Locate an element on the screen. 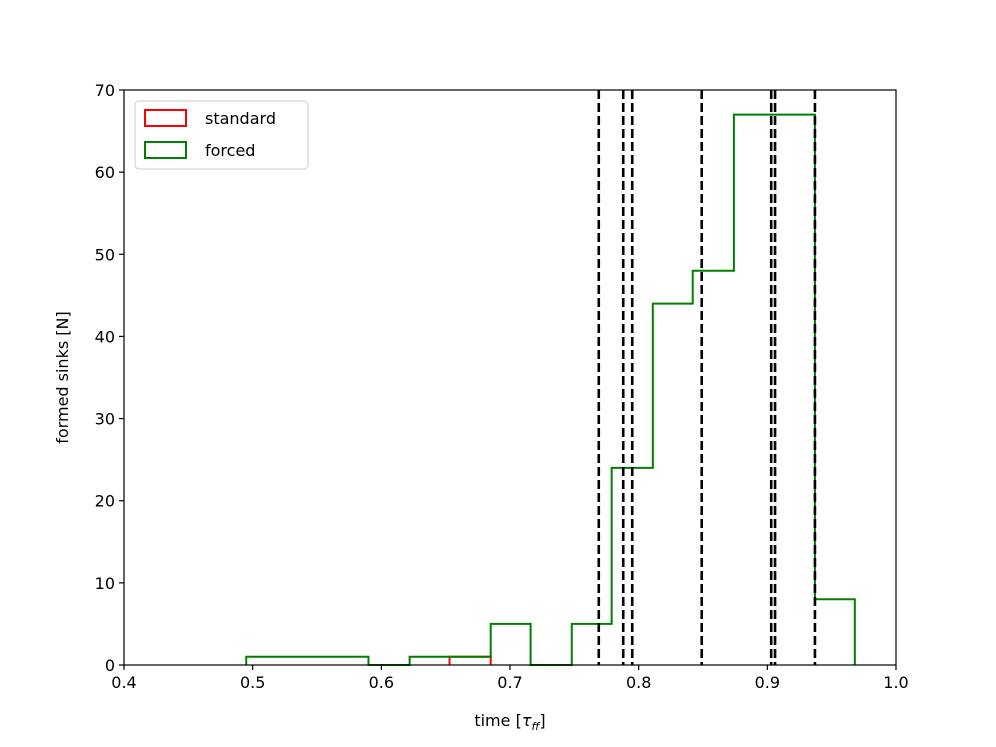 The height and width of the screenshot is (747, 996). x-axis: 0.4 0.5 0.6 0.7 0.8 0.9 1.0 is located at coordinates (510, 678).